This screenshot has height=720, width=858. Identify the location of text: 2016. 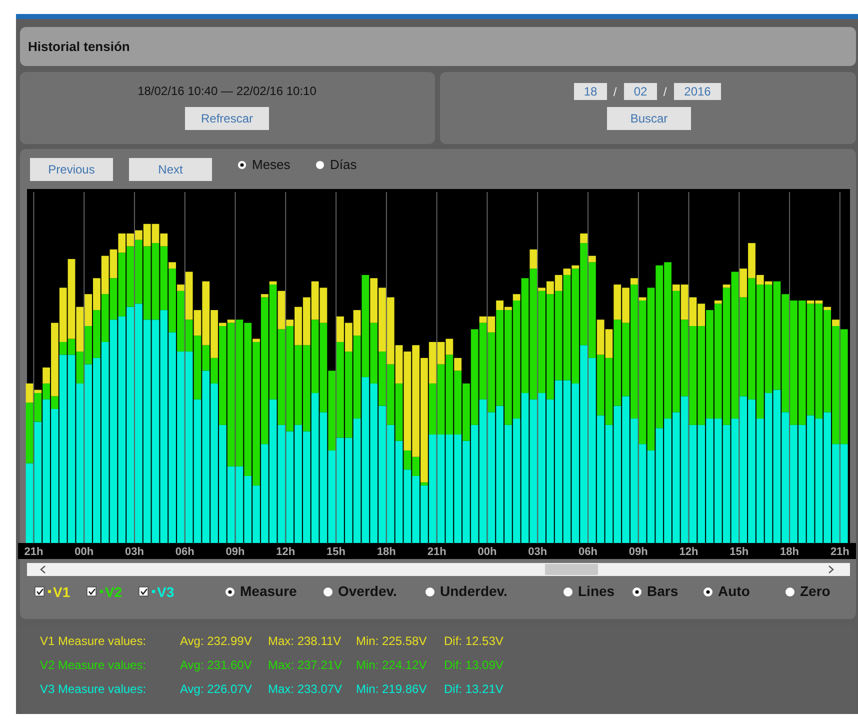
(698, 91).